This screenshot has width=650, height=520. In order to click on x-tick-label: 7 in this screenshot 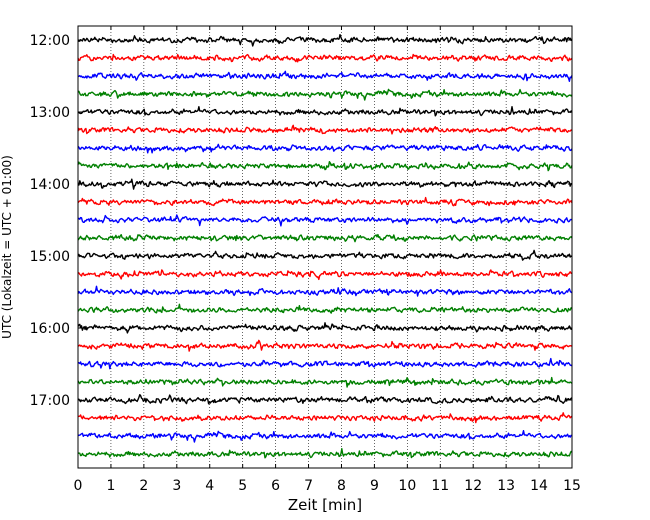, I will do `click(308, 486)`.